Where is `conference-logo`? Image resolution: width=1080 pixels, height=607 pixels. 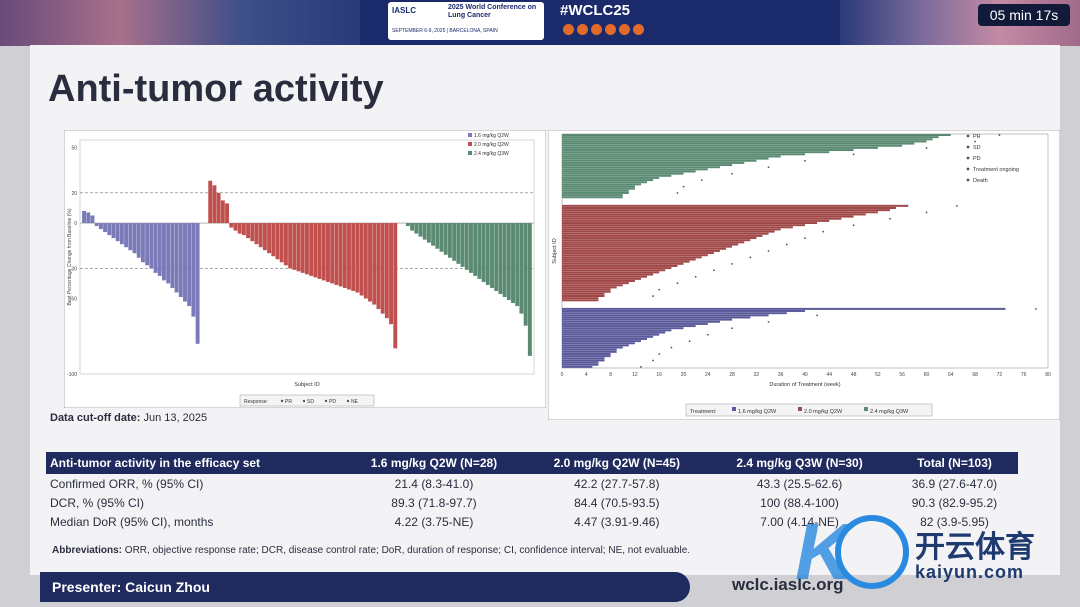 conference-logo is located at coordinates (466, 21).